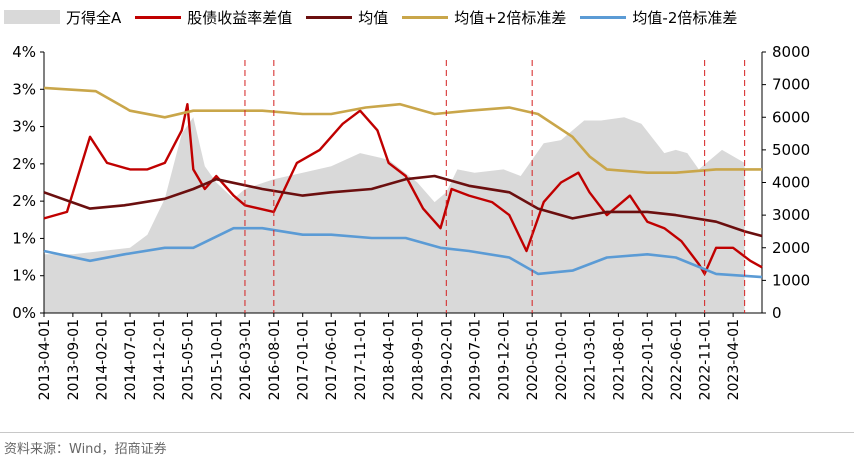 The height and width of the screenshot is (460, 854). What do you see at coordinates (777, 313) in the screenshot?
I see `right-tick-label: 0` at bounding box center [777, 313].